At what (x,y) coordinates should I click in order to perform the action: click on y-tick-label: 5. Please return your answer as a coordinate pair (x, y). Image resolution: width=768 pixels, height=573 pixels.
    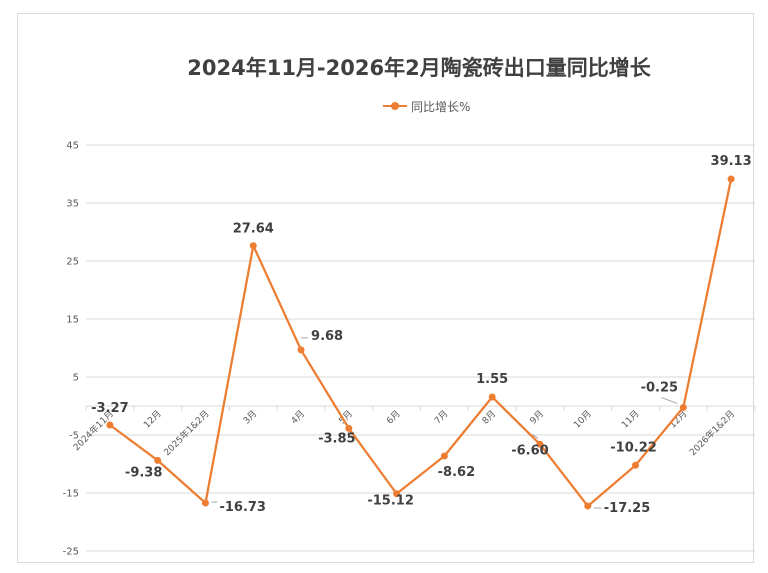
    Looking at the image, I should click on (76, 378).